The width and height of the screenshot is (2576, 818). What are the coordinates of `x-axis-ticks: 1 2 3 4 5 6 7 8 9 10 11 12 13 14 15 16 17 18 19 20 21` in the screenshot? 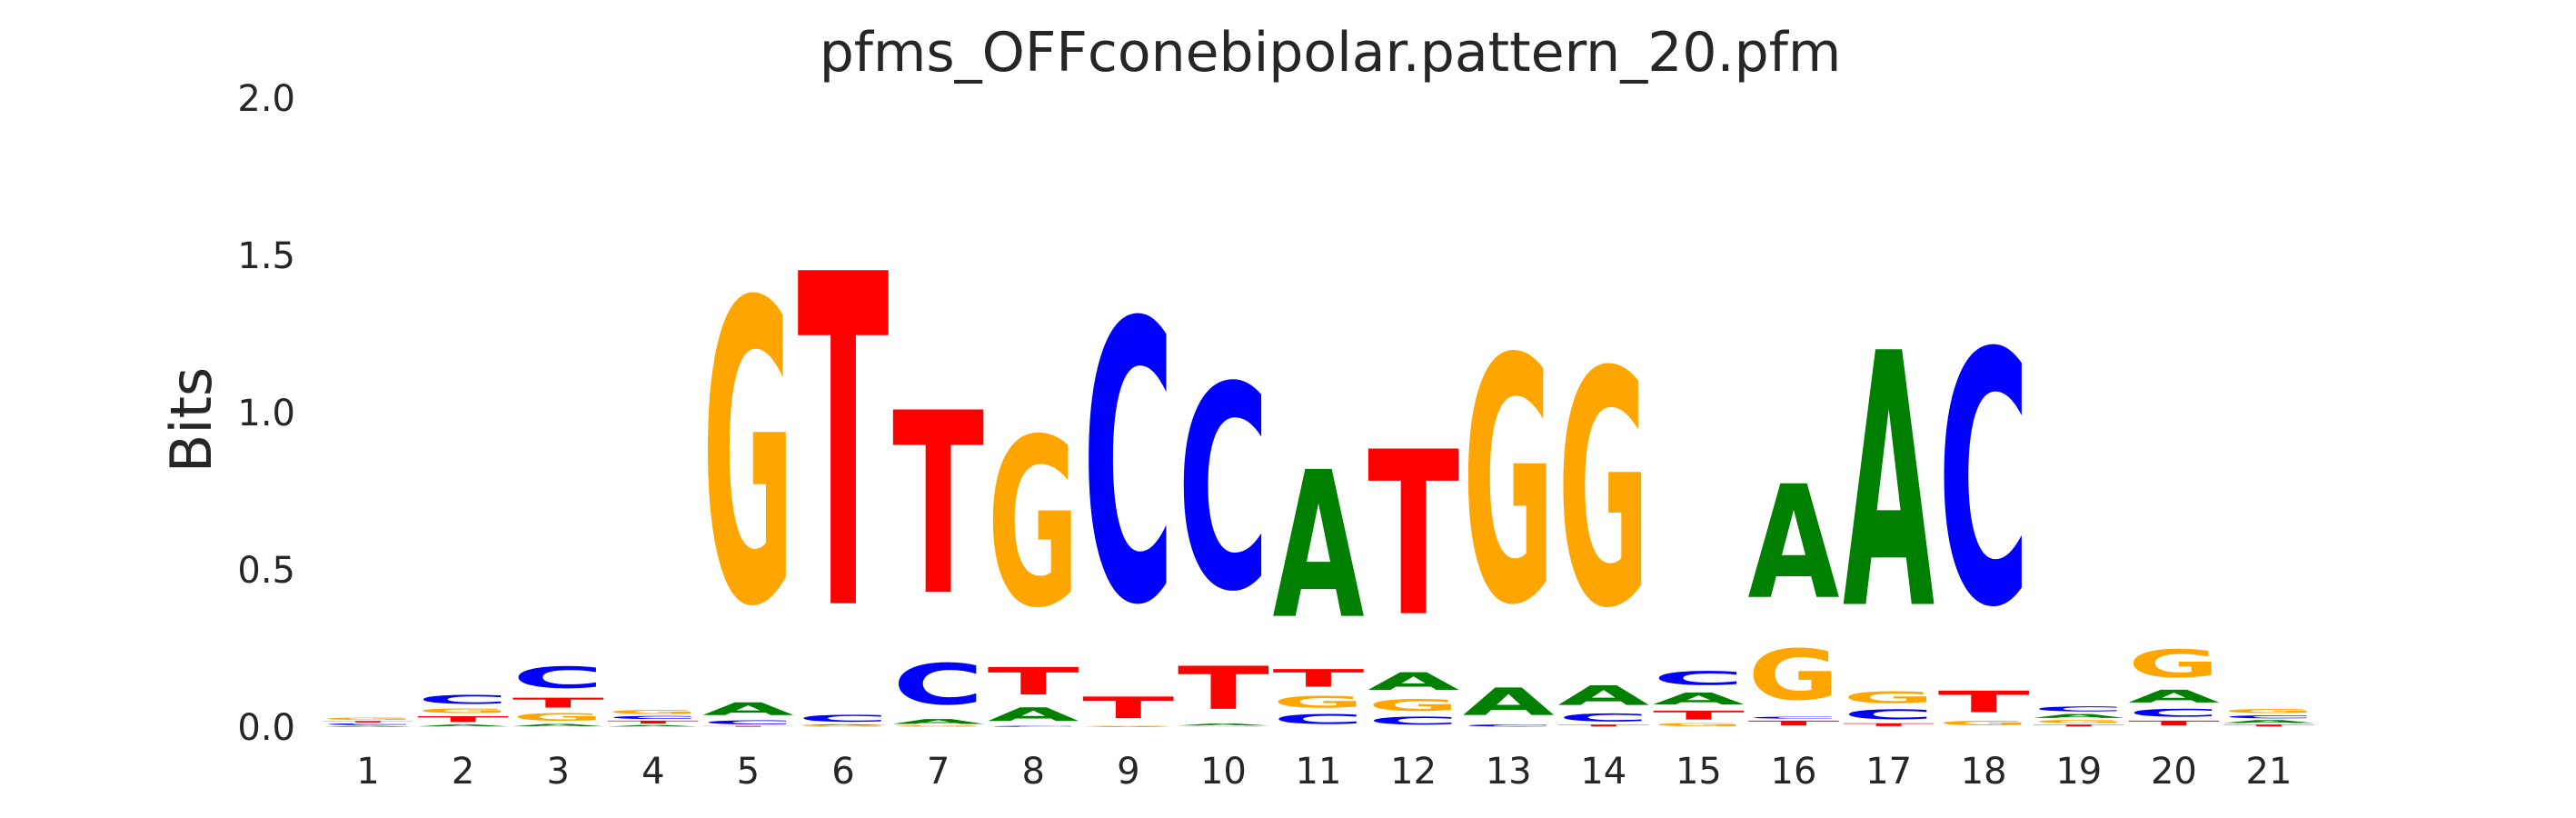 It's located at (1324, 772).